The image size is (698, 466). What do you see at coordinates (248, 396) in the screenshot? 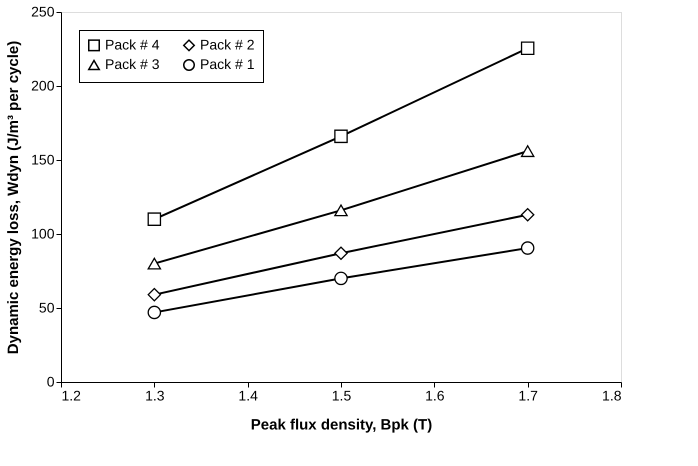
I see `x-tick-label: 1.4` at bounding box center [248, 396].